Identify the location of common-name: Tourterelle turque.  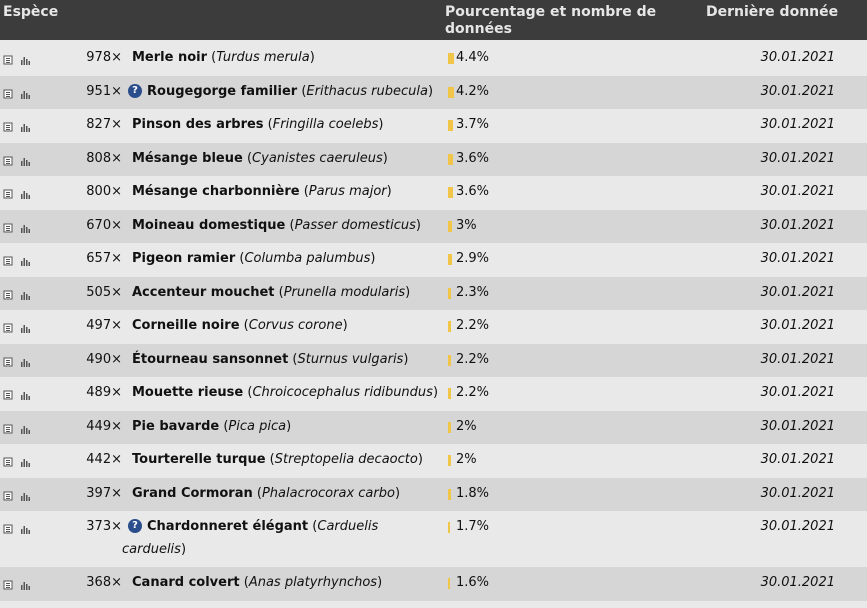
(199, 459).